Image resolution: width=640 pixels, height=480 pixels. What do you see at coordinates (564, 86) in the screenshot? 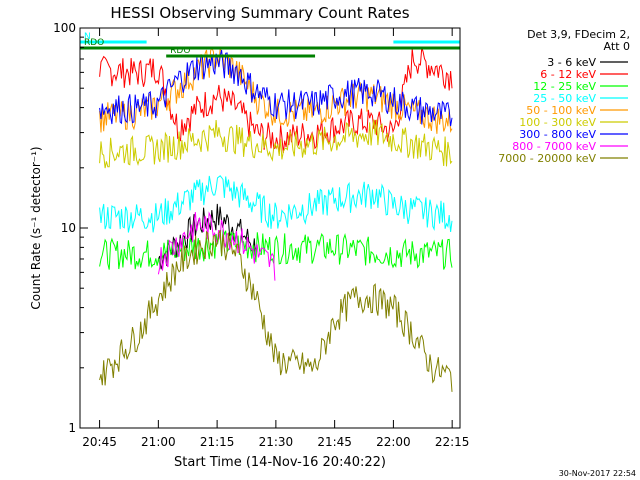
I see `legend-label-3: 12 - 25 keV` at bounding box center [564, 86].